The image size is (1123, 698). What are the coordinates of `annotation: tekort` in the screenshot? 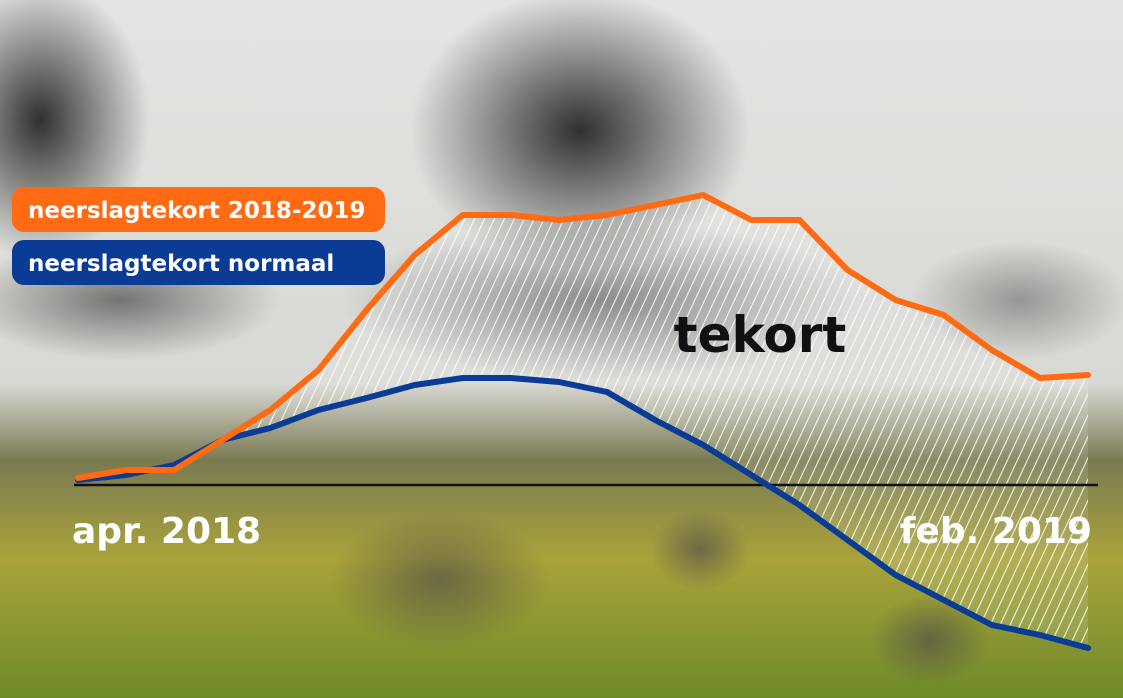 It's located at (760, 335).